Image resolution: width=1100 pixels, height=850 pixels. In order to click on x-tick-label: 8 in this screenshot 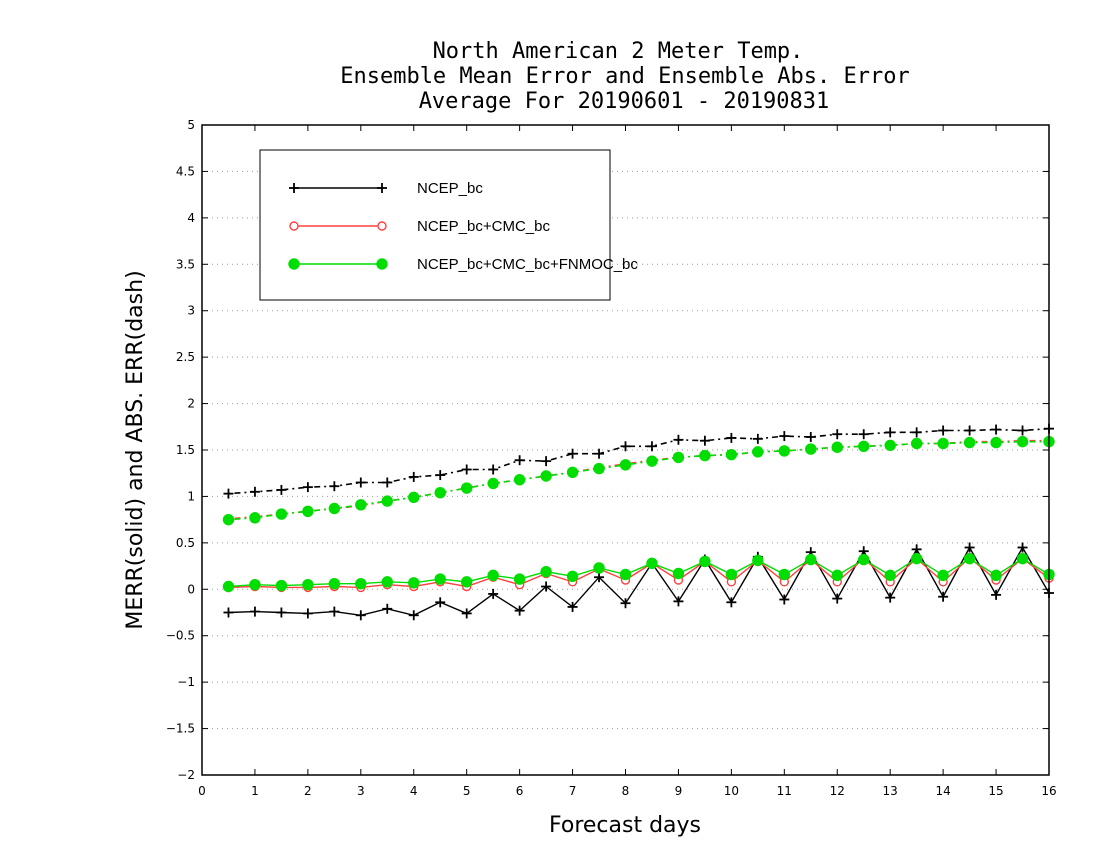, I will do `click(626, 791)`.